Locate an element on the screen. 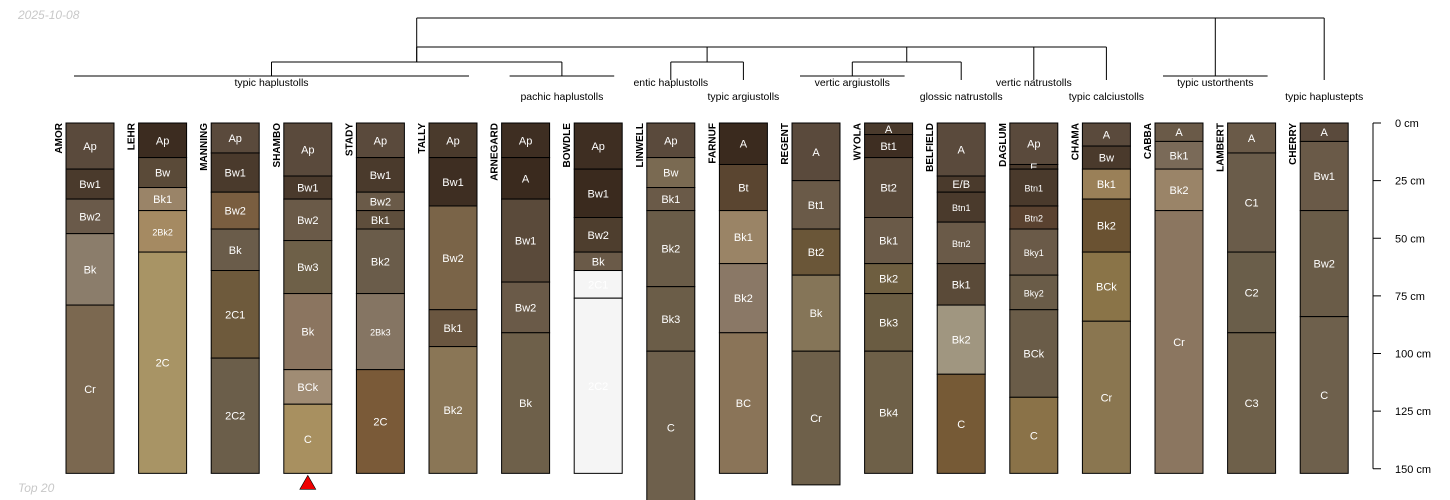 This screenshot has height=500, width=1450. horizon-label-farnuf-3: Bk2 is located at coordinates (743, 299).